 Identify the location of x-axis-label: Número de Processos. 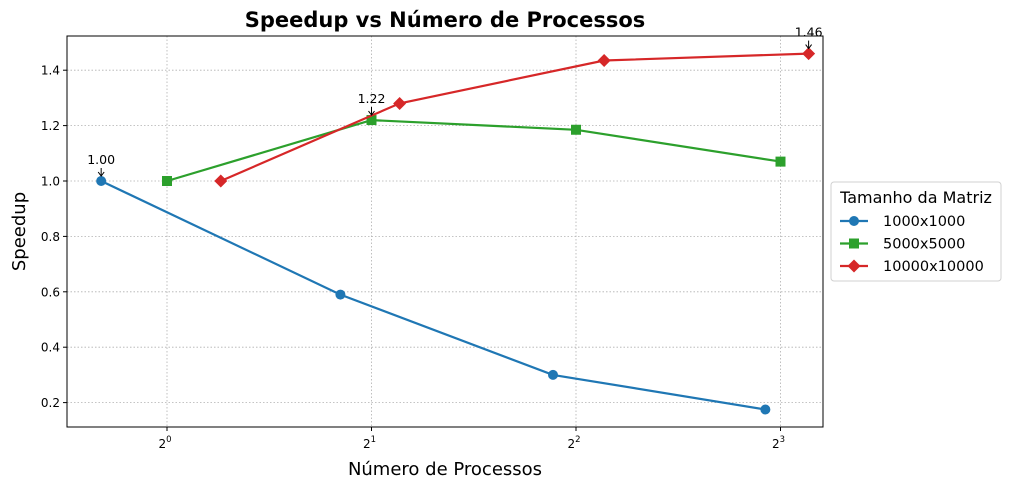
(445, 469).